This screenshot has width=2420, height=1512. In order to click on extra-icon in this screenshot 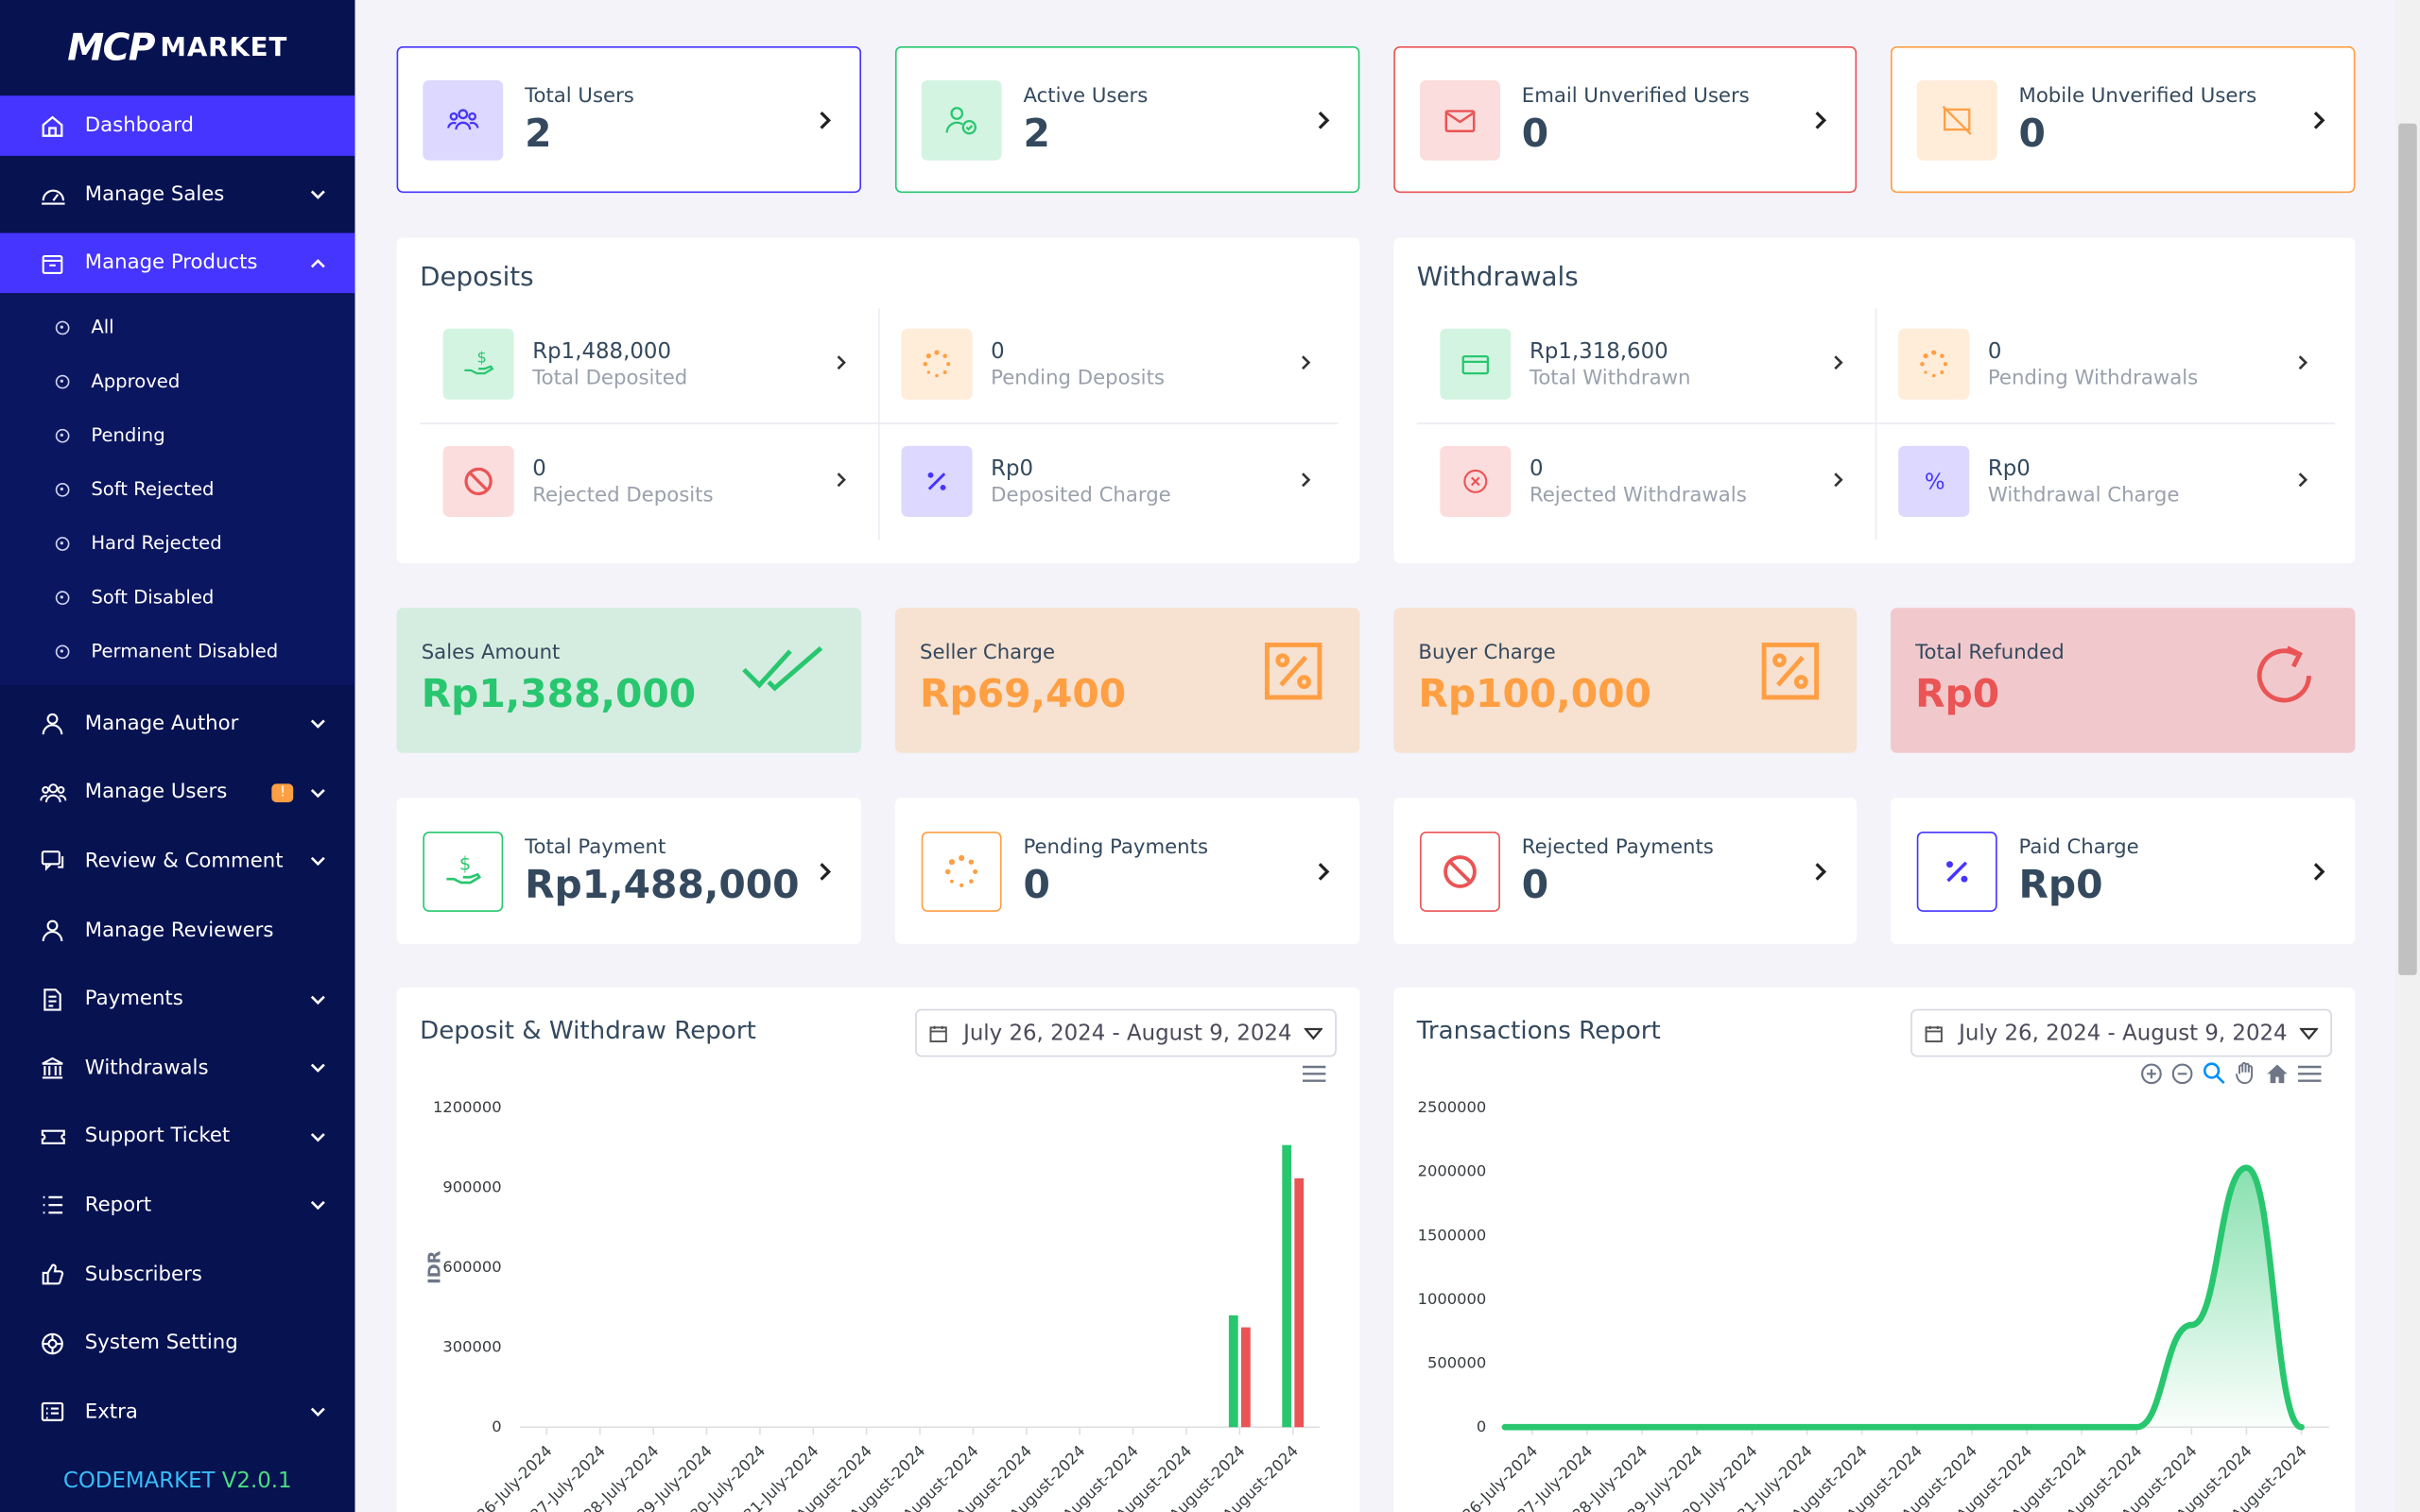, I will do `click(52, 1412)`.